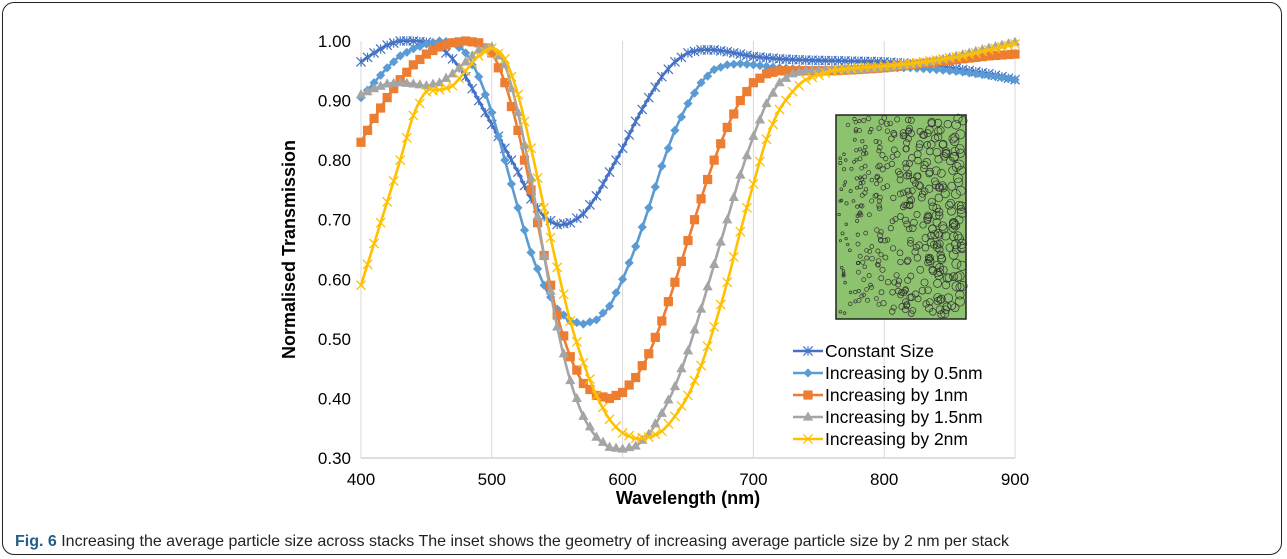  What do you see at coordinates (622, 479) in the screenshot?
I see `x-tick-label: 600` at bounding box center [622, 479].